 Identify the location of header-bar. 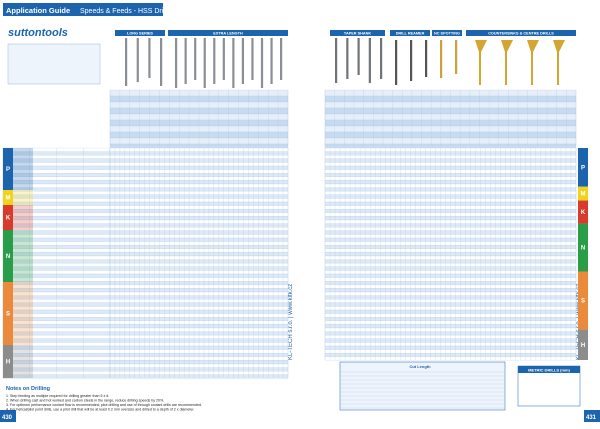
(83, 9).